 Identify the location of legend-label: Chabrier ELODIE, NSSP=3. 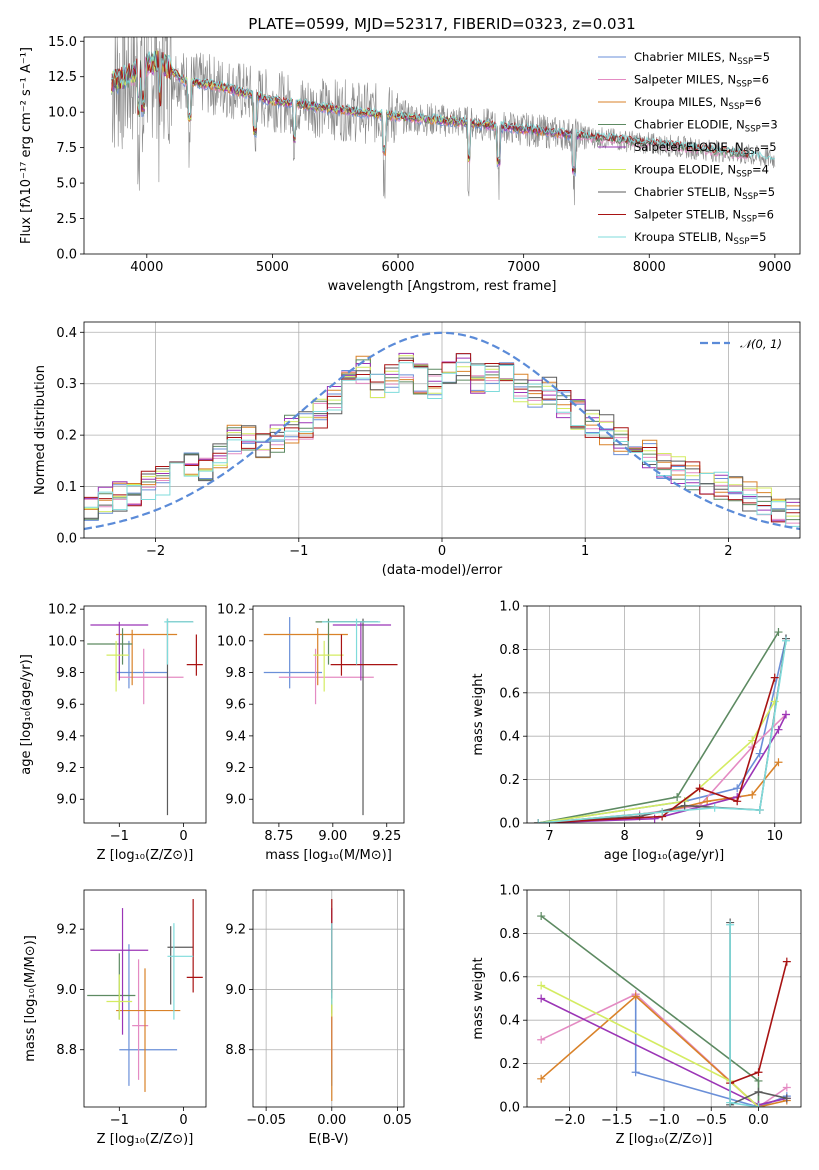
(706, 126).